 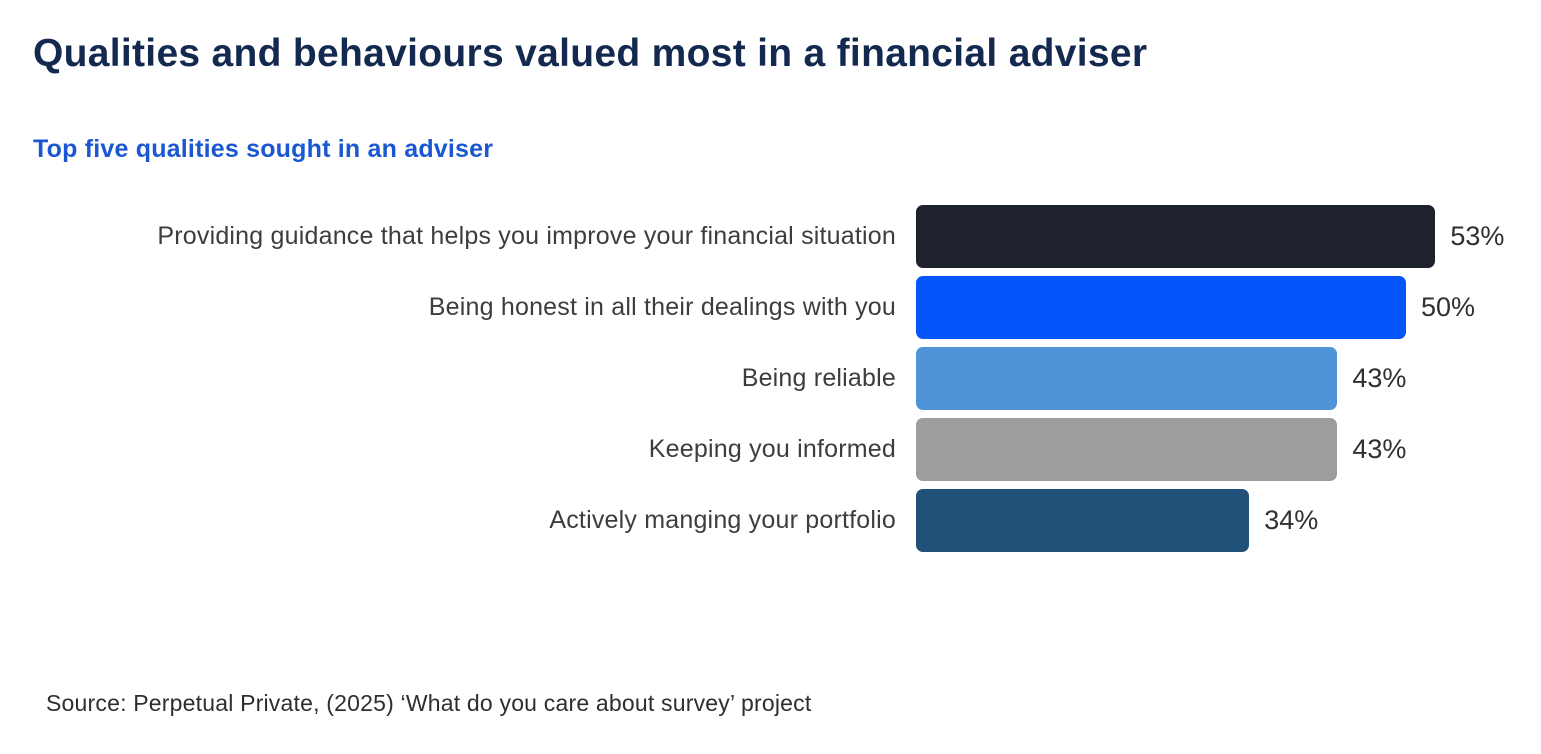 I want to click on value-label: 53%, so click(x=1477, y=236).